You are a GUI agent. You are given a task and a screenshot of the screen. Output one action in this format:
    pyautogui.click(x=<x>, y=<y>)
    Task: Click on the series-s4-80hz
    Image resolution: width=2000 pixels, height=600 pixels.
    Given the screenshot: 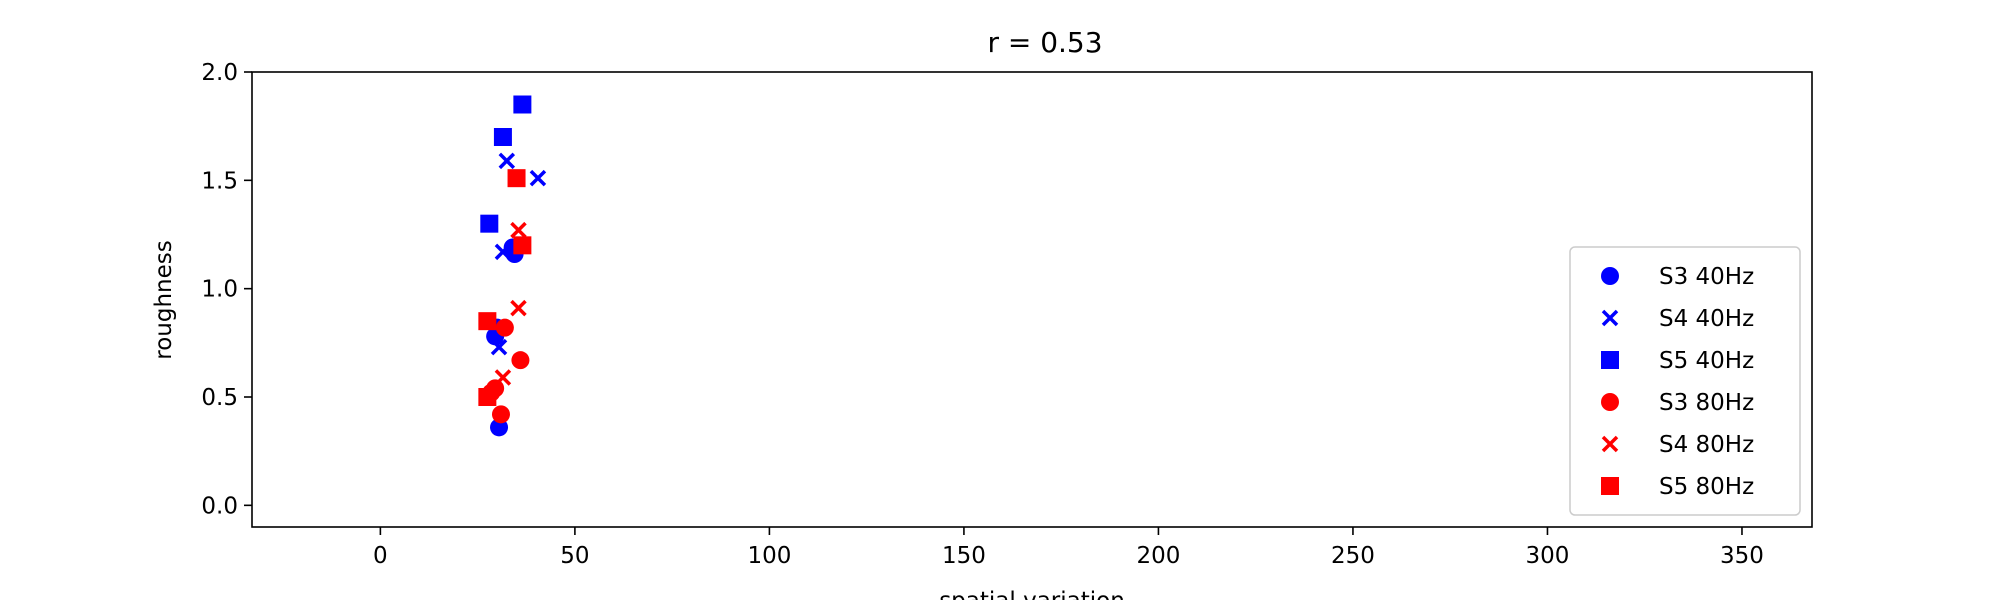 What is the action you would take?
    pyautogui.click(x=510, y=303)
    